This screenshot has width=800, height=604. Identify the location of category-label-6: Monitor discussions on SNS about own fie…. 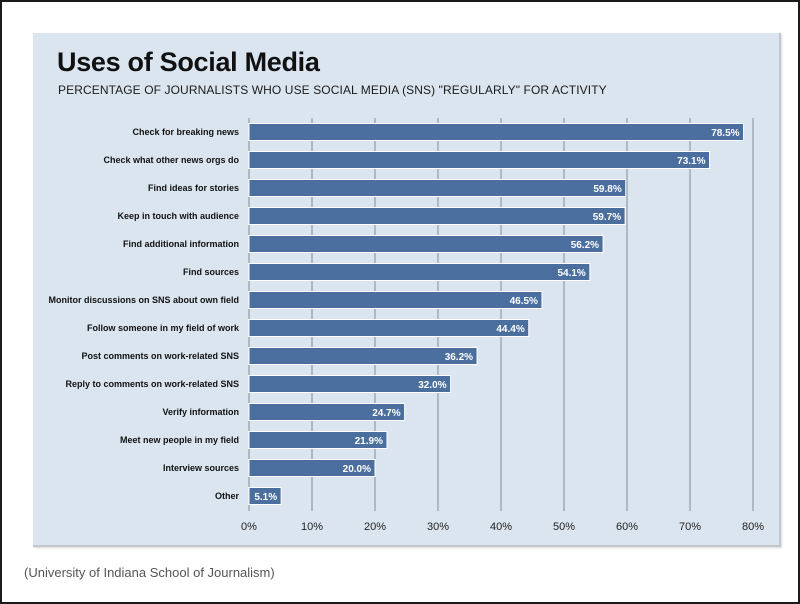
(143, 300).